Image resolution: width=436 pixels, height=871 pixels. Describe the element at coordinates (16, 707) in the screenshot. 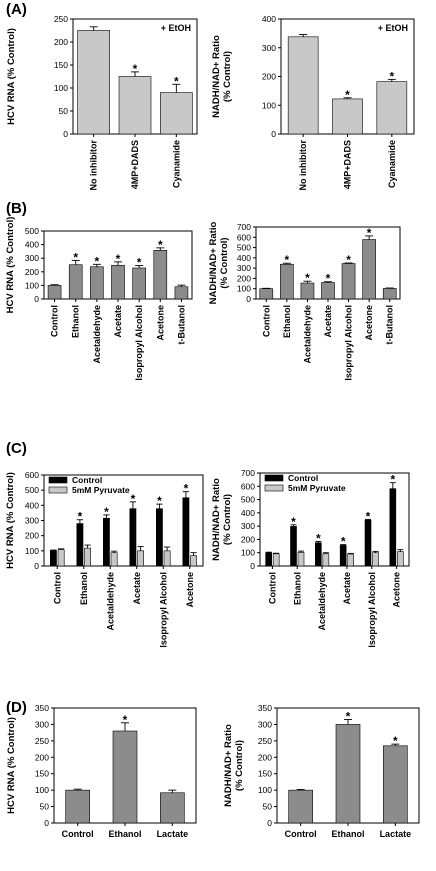

I see `panel-label: (D)` at that location.